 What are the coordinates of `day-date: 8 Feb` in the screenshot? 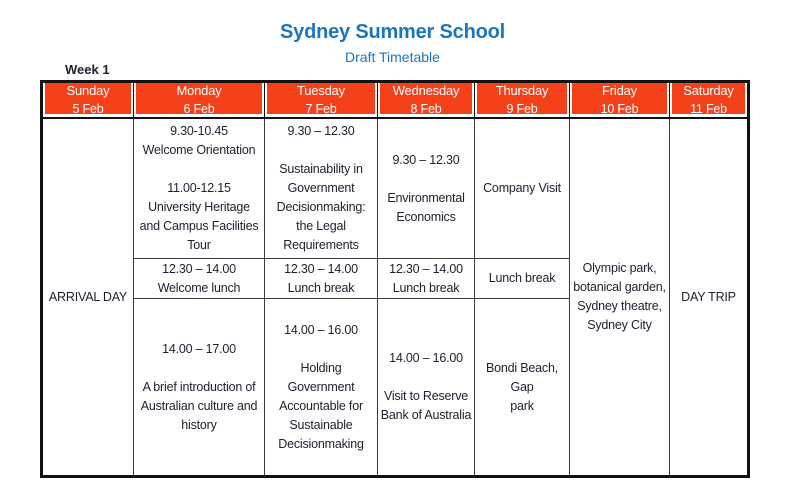 It's located at (426, 109).